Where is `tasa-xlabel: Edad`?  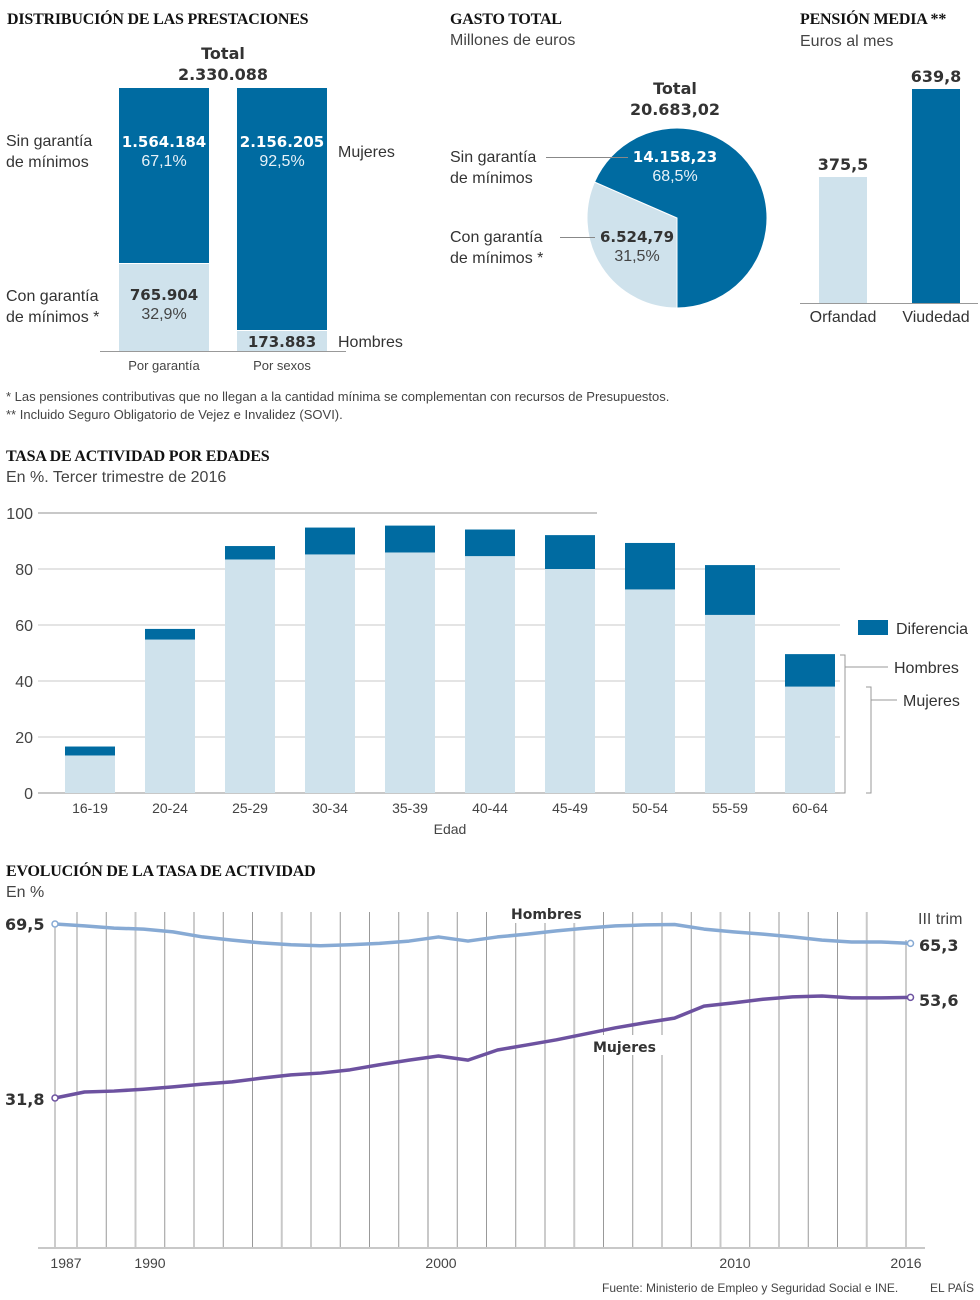 tasa-xlabel: Edad is located at coordinates (450, 829).